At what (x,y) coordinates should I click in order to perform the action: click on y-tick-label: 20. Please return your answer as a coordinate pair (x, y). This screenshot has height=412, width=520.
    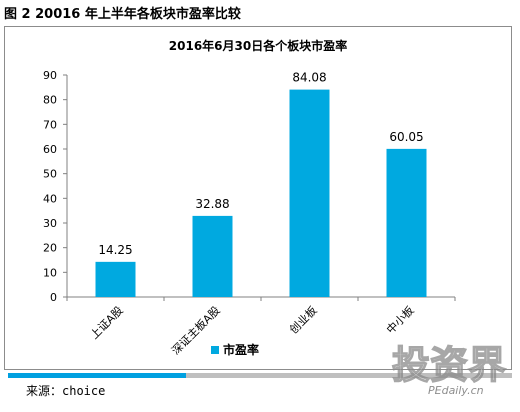
    Looking at the image, I should click on (50, 248).